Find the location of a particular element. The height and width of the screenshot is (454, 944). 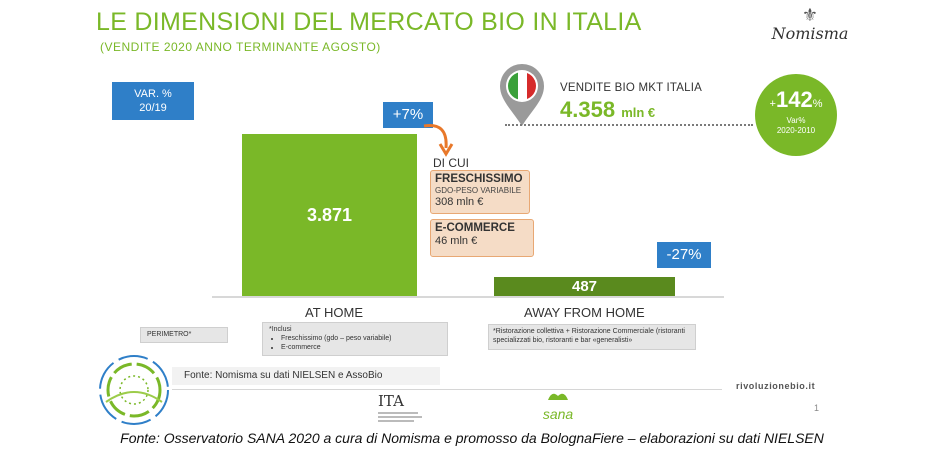

bar-away-from-home: 487 is located at coordinates (584, 287).